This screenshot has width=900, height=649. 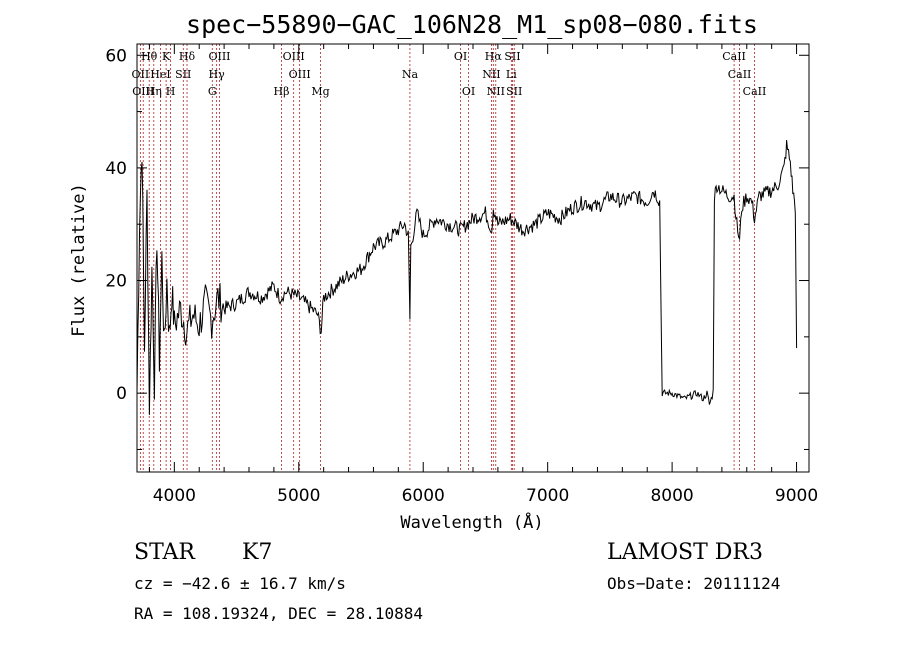 What do you see at coordinates (164, 552) in the screenshot?
I see `object-class: STAR` at bounding box center [164, 552].